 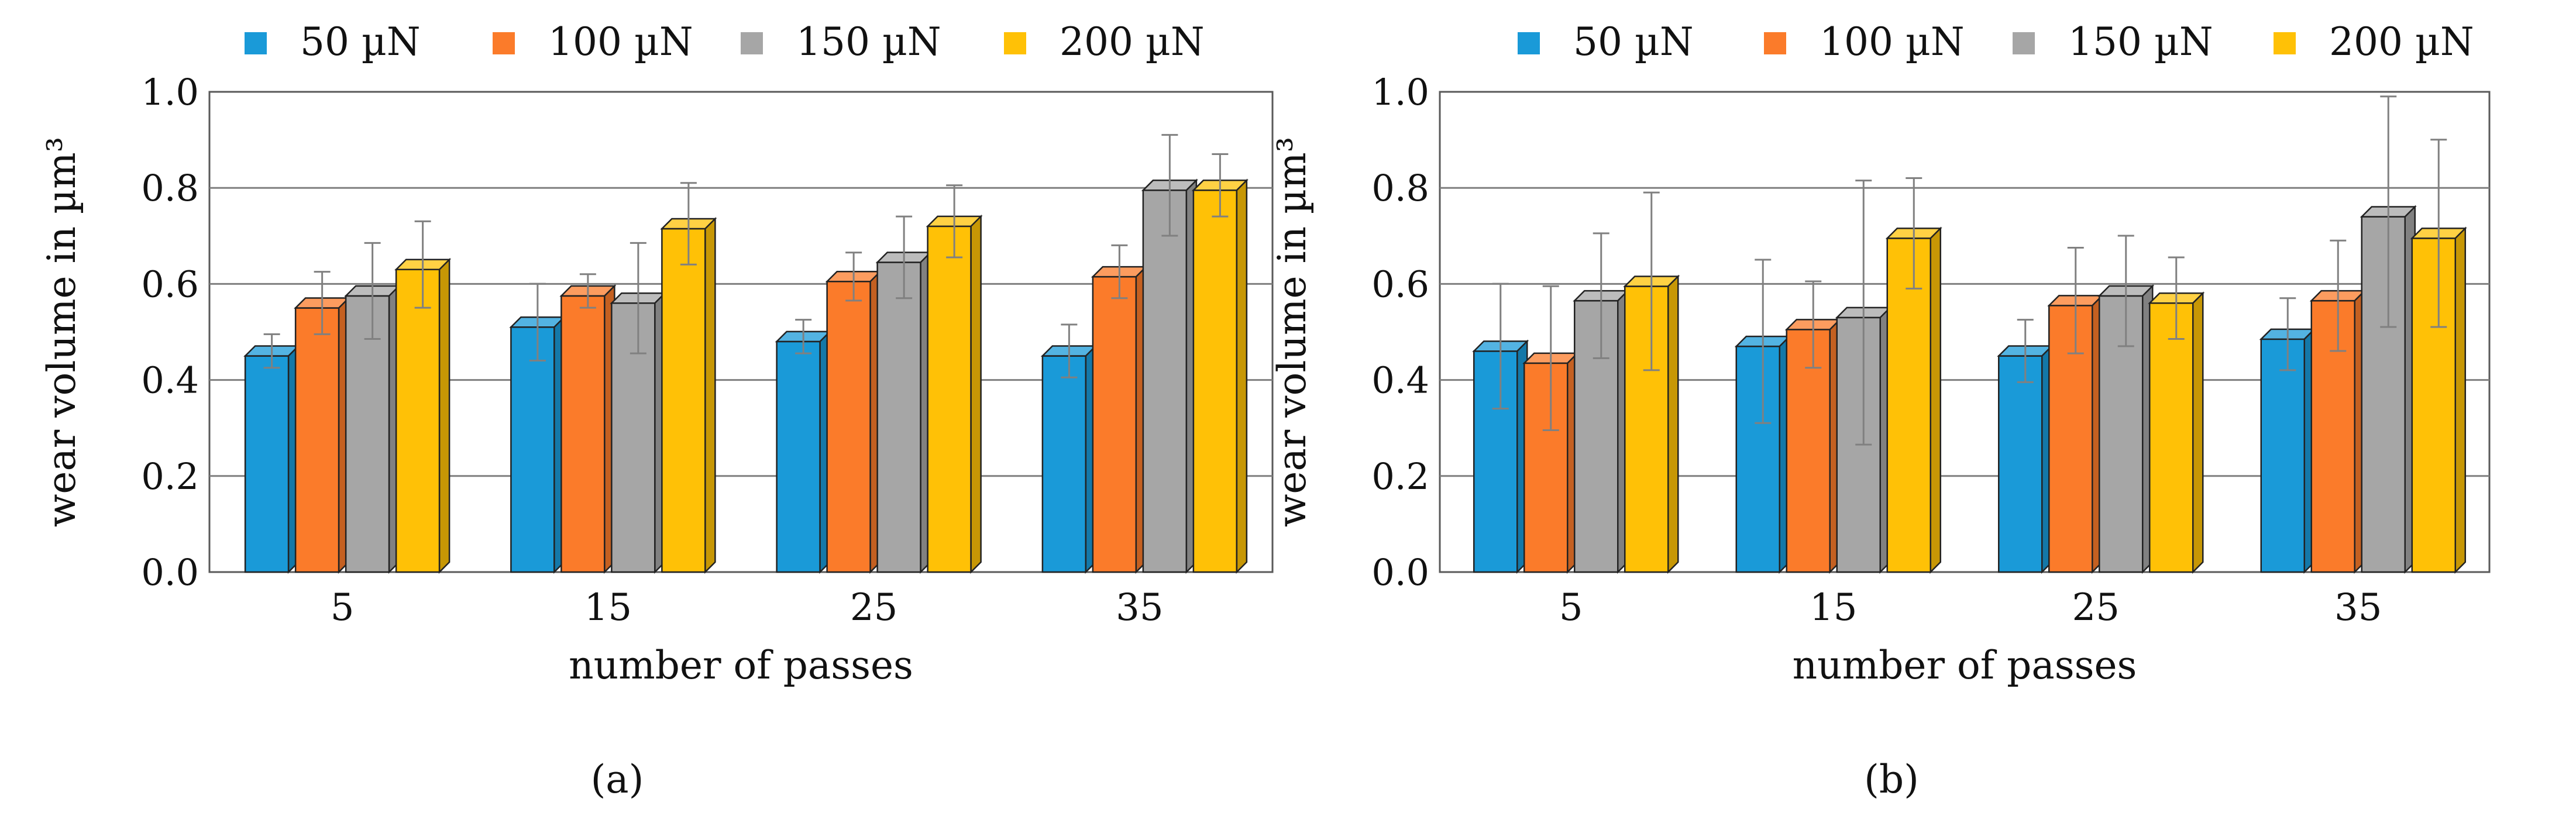 What do you see at coordinates (1104, 41) in the screenshot?
I see `legend-item: 200 µN` at bounding box center [1104, 41].